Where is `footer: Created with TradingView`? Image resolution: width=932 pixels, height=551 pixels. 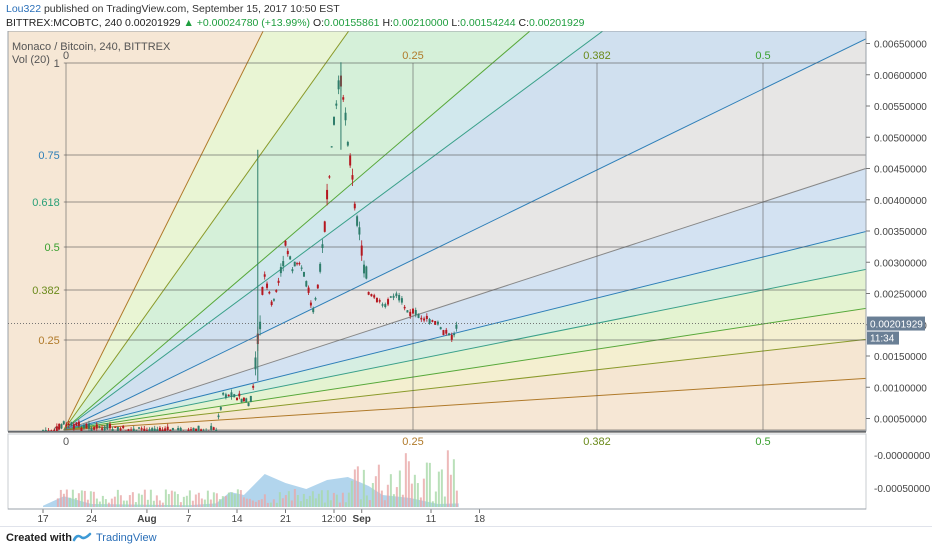
footer: Created with TradingView is located at coordinates (466, 538).